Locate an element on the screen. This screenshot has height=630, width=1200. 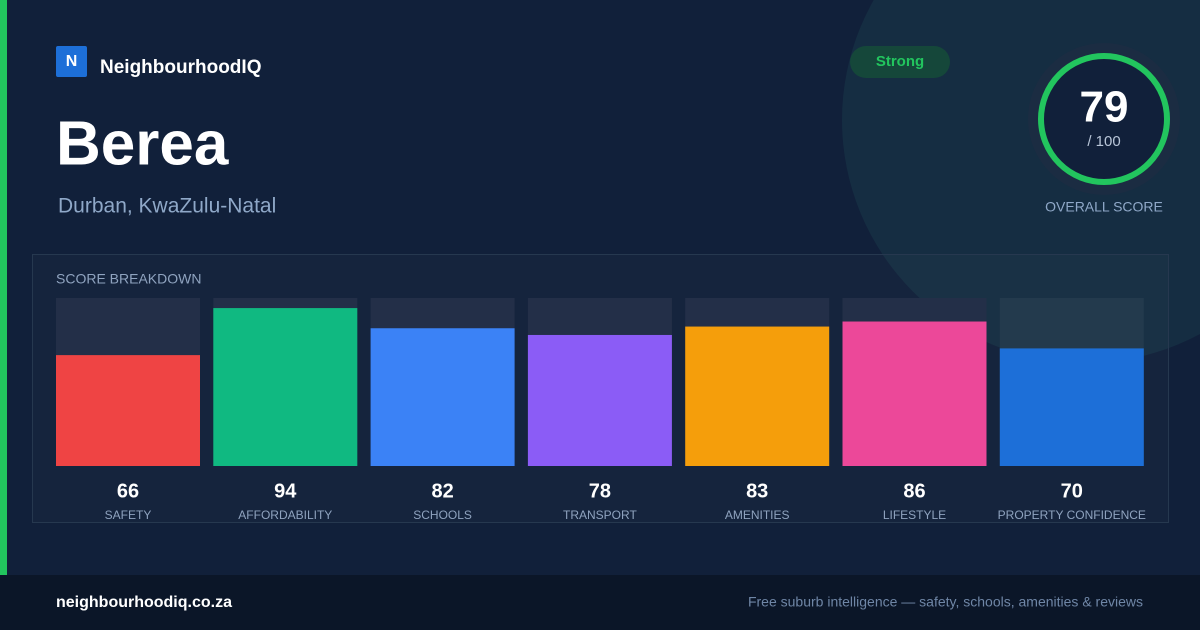
category-label: AFFORDABILITY is located at coordinates (285, 515).